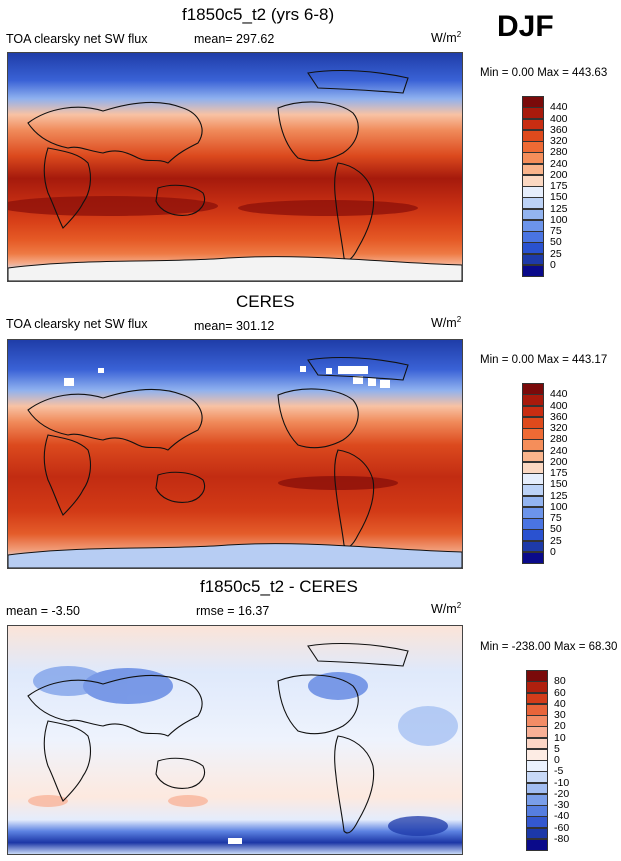 The height and width of the screenshot is (861, 621). What do you see at coordinates (77, 39) in the screenshot?
I see `panel1-variable-label: TOA clearsky net SW flux` at bounding box center [77, 39].